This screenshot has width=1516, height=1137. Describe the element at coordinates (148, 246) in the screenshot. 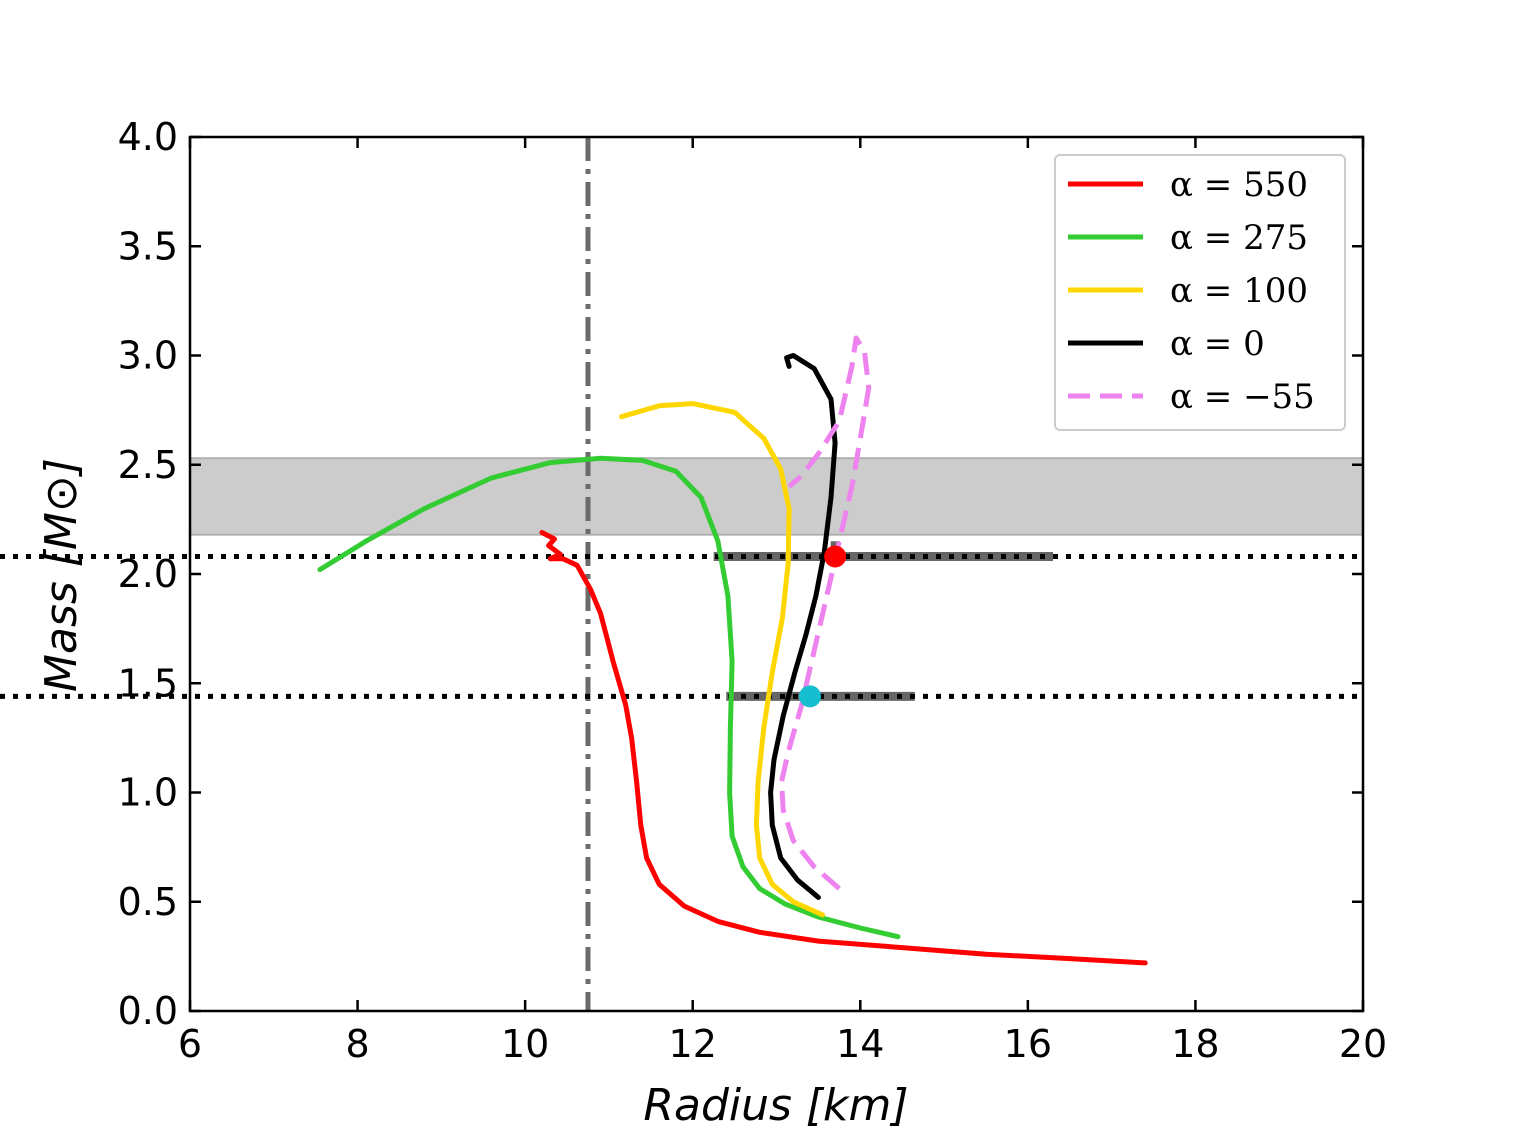

I see `y-tick-label-7: 3.5` at that location.